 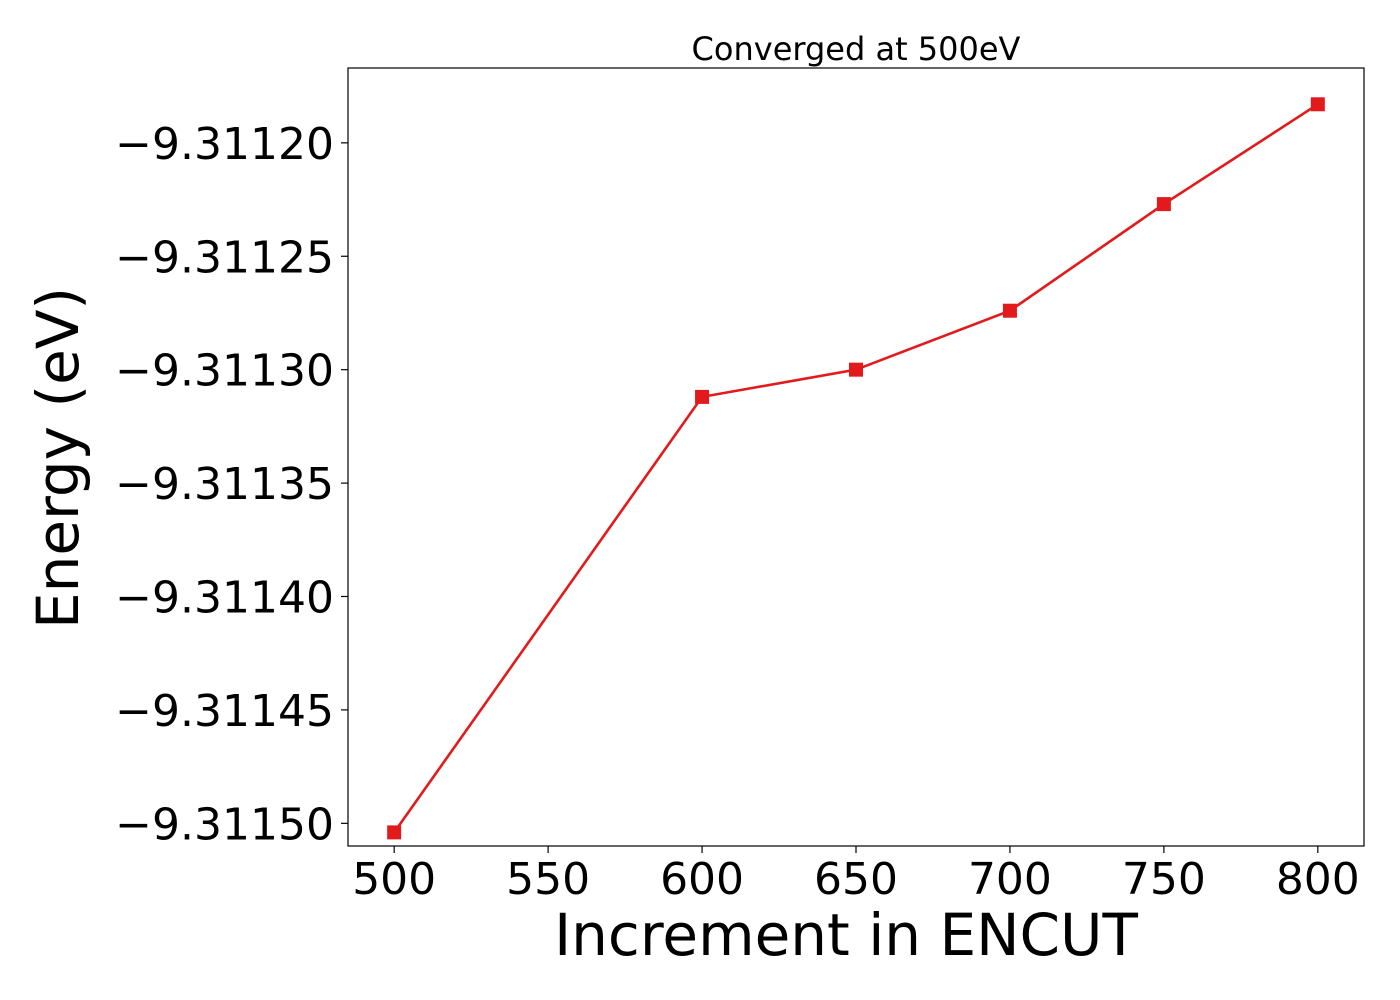 I want to click on y-axis-title: Energy (eV), so click(x=58, y=458).